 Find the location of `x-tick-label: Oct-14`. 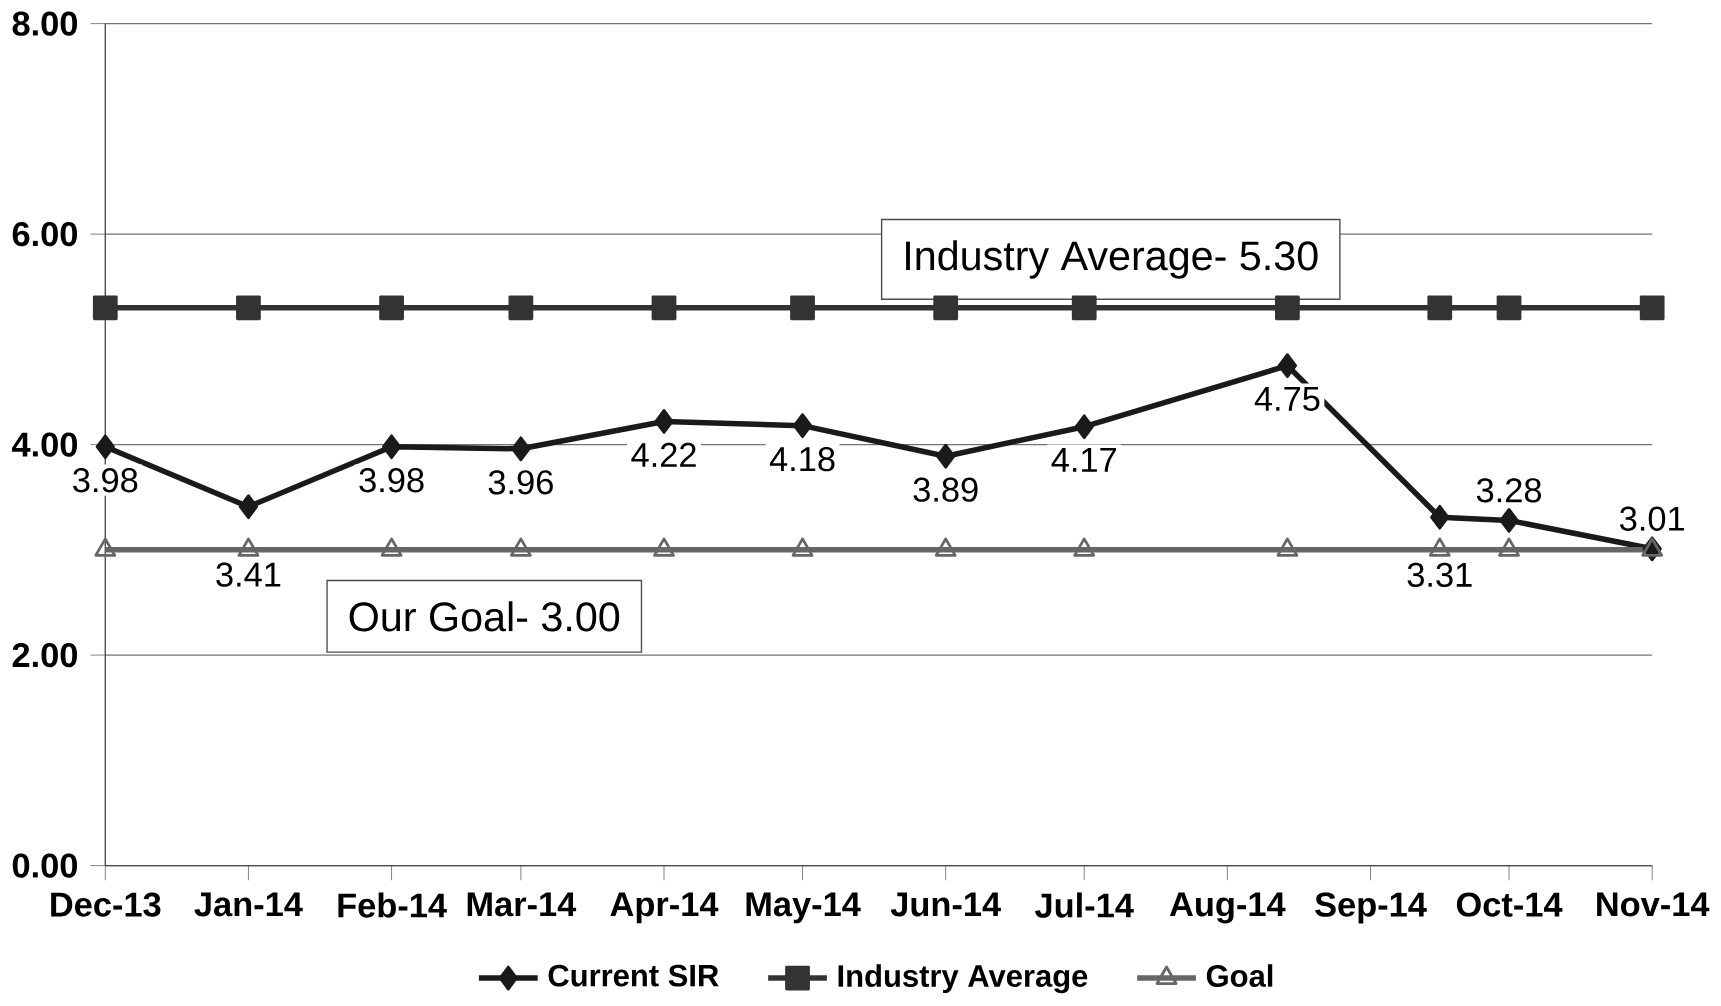

x-tick-label: Oct-14 is located at coordinates (1509, 904).